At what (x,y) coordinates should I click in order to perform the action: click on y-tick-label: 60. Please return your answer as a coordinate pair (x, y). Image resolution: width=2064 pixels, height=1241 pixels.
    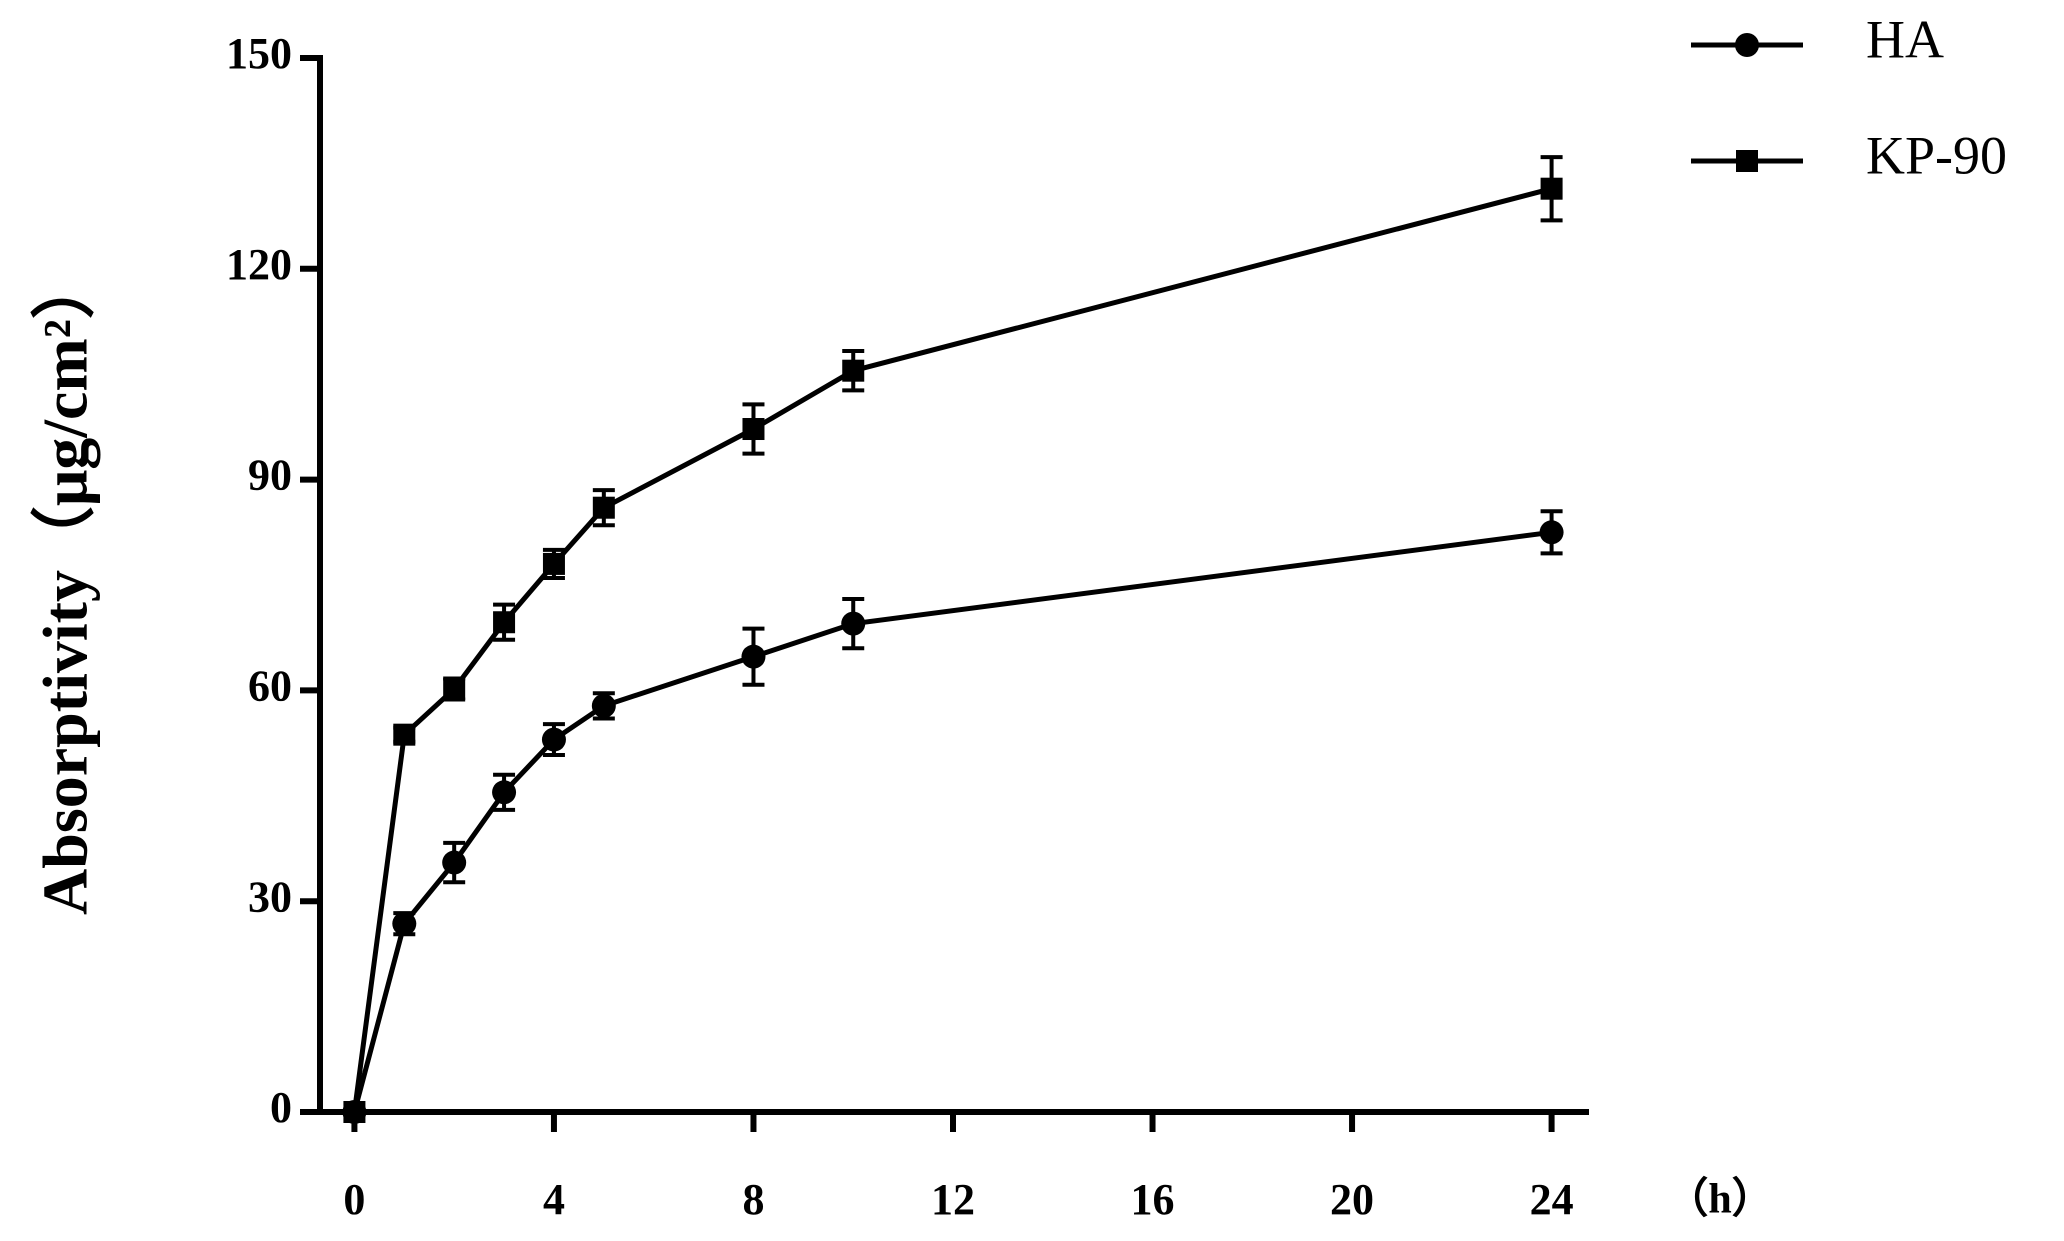
    Looking at the image, I should click on (270, 685).